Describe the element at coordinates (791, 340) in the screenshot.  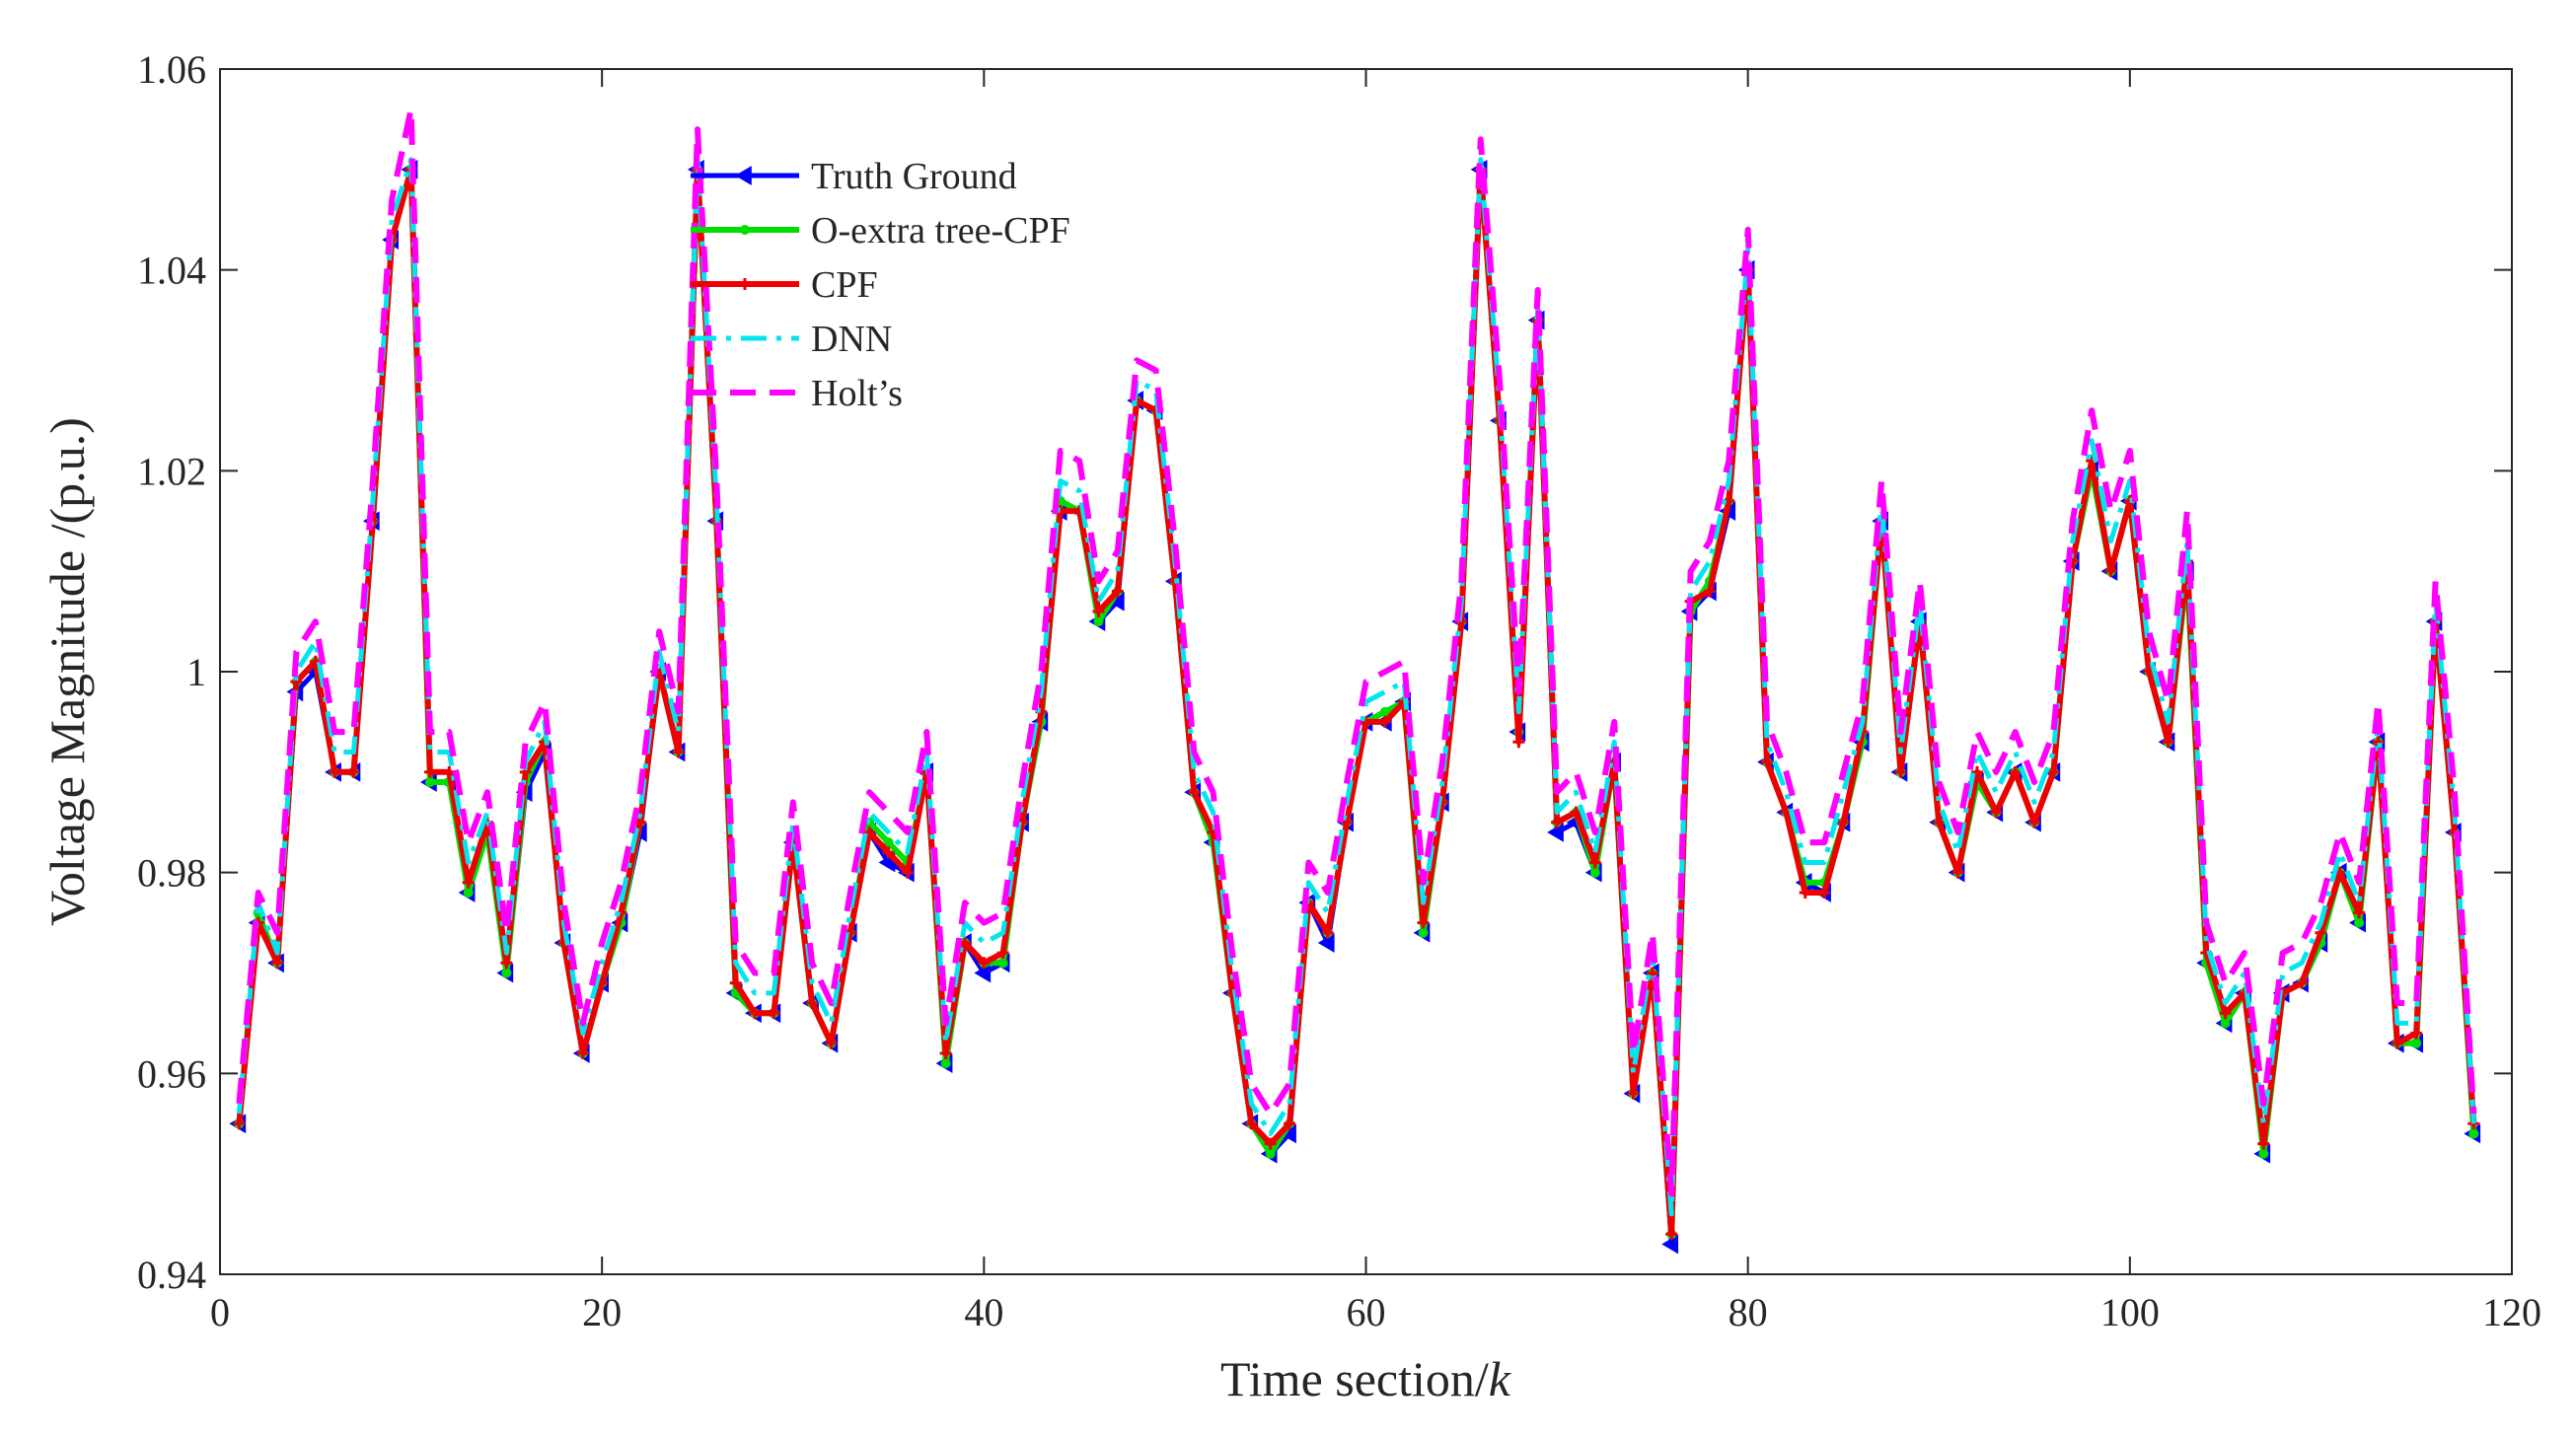
I see `legend-entry-dnn: DNN` at that location.